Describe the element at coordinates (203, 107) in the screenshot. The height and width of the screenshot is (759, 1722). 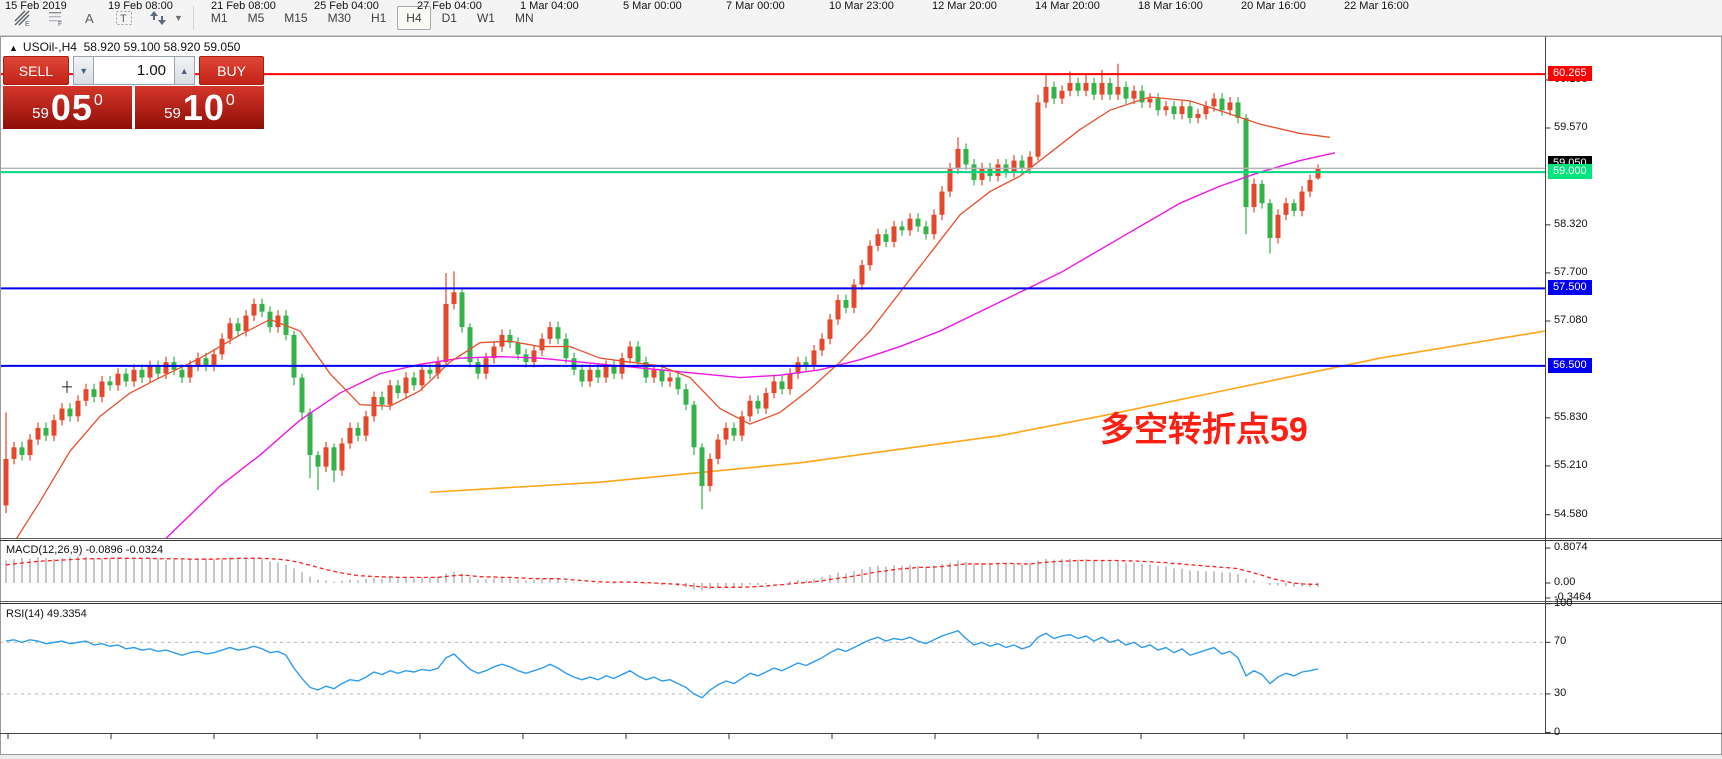
I see `buy-price-main: 10` at that location.